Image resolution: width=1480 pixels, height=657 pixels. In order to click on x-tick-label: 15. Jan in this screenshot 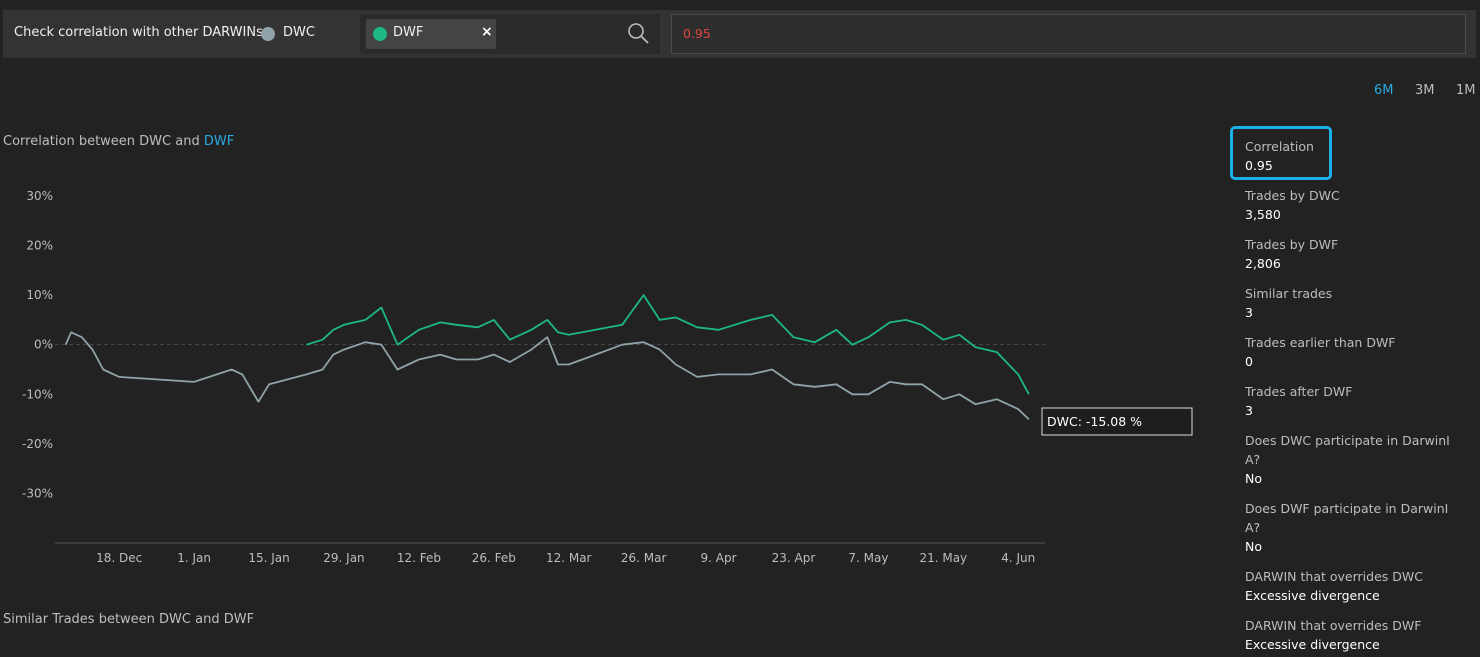, I will do `click(268, 558)`.